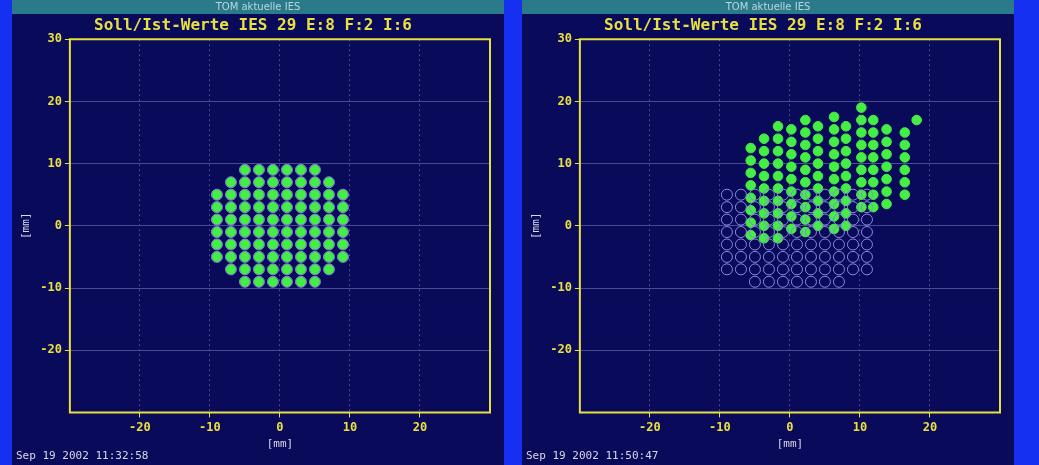 This screenshot has height=465, width=1039. What do you see at coordinates (592, 456) in the screenshot?
I see `text: Sep 19 2002 11:50:47` at bounding box center [592, 456].